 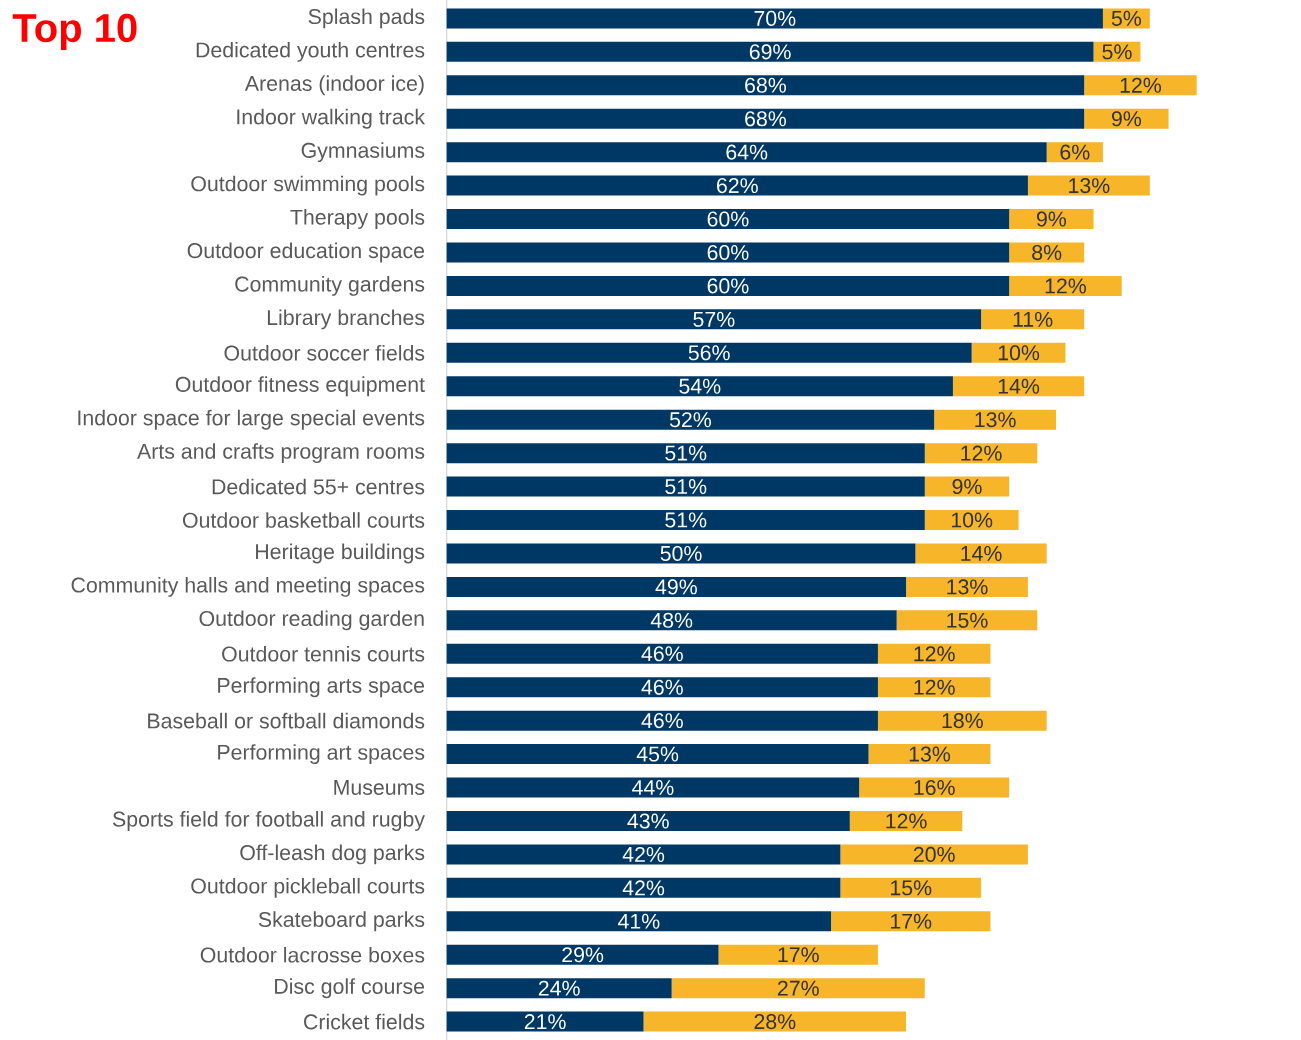 I want to click on y-tick-label: Splash pads, so click(x=366, y=18).